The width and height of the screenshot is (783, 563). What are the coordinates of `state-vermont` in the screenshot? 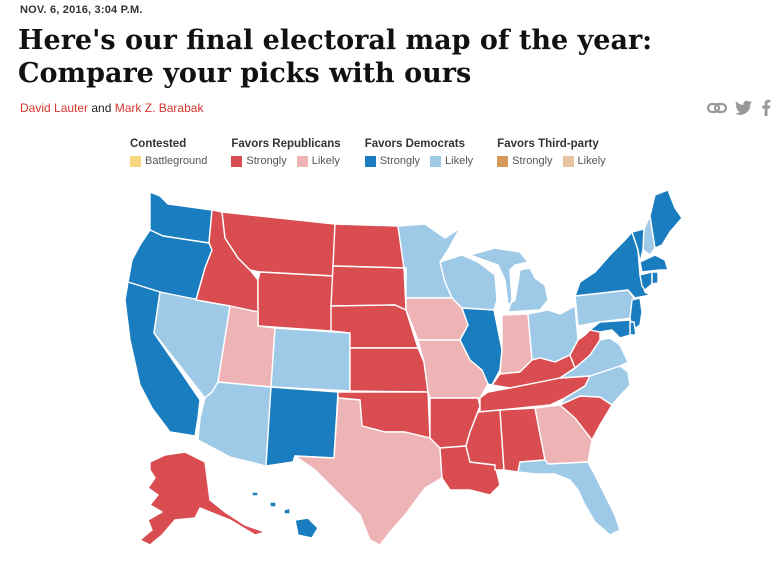 It's located at (638, 245).